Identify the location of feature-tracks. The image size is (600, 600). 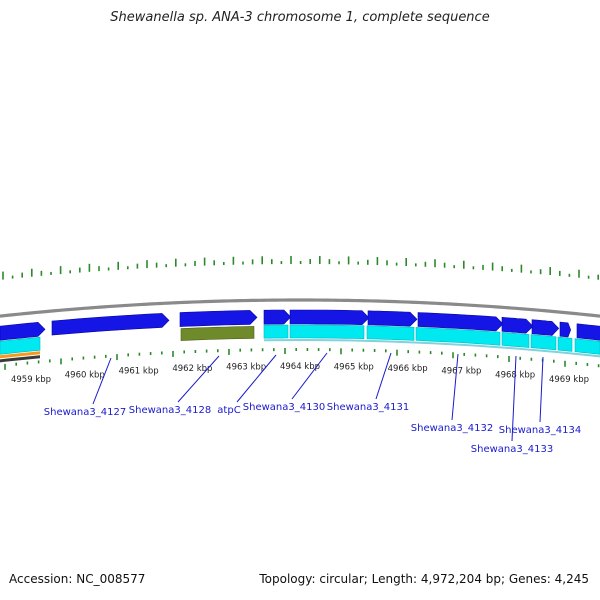
(300, 336).